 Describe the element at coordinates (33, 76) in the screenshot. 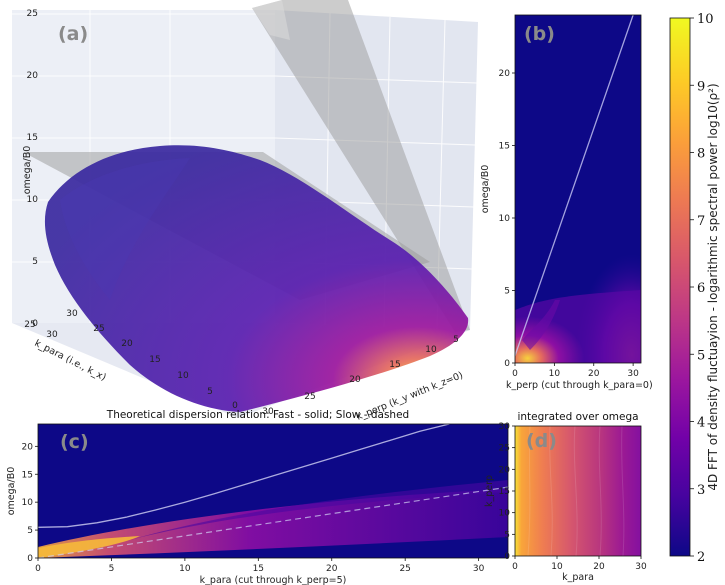

I see `z-tick-label: 20` at that location.